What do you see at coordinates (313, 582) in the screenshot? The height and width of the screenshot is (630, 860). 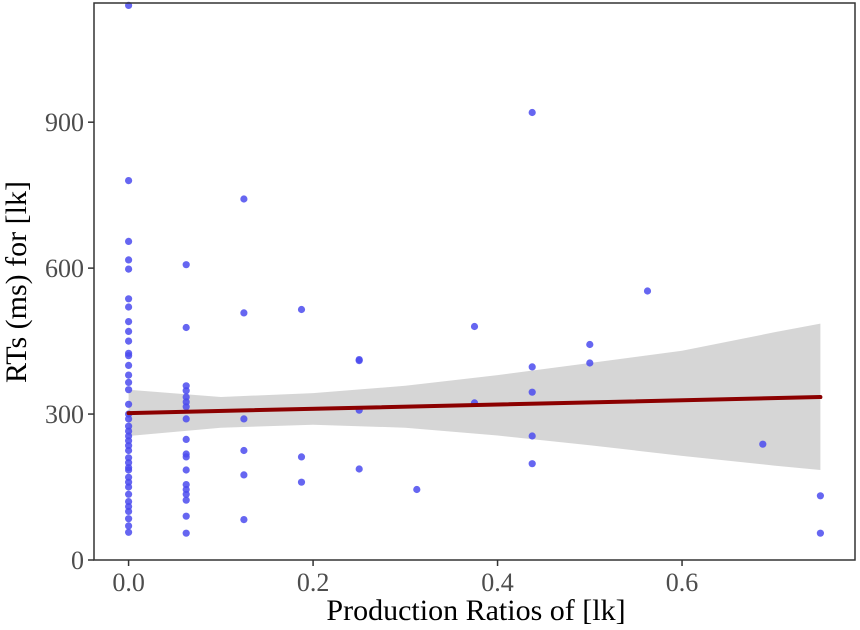 I see `x-tick-label: 0.2` at bounding box center [313, 582].